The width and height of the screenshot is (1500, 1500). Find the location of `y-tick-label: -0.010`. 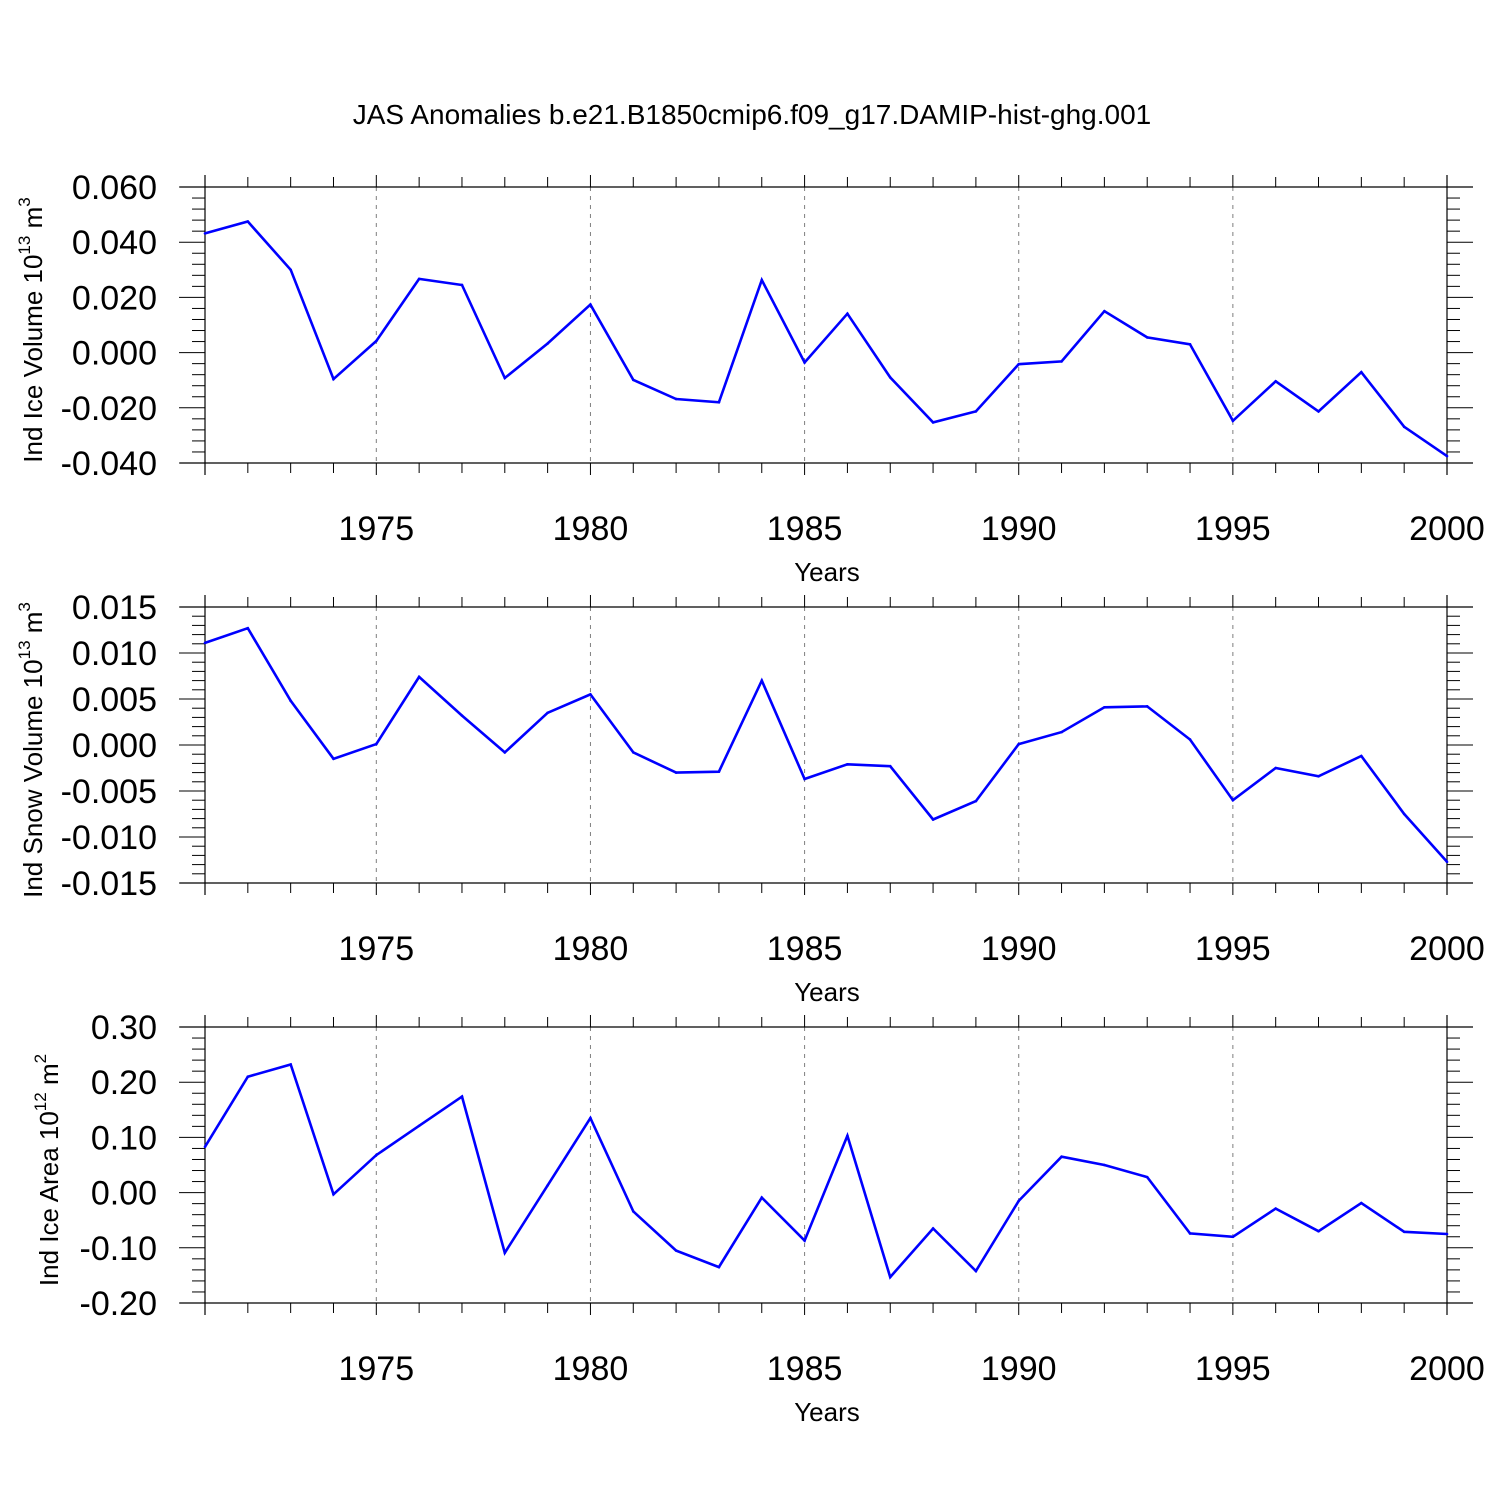

y-tick-label: -0.010 is located at coordinates (109, 838).